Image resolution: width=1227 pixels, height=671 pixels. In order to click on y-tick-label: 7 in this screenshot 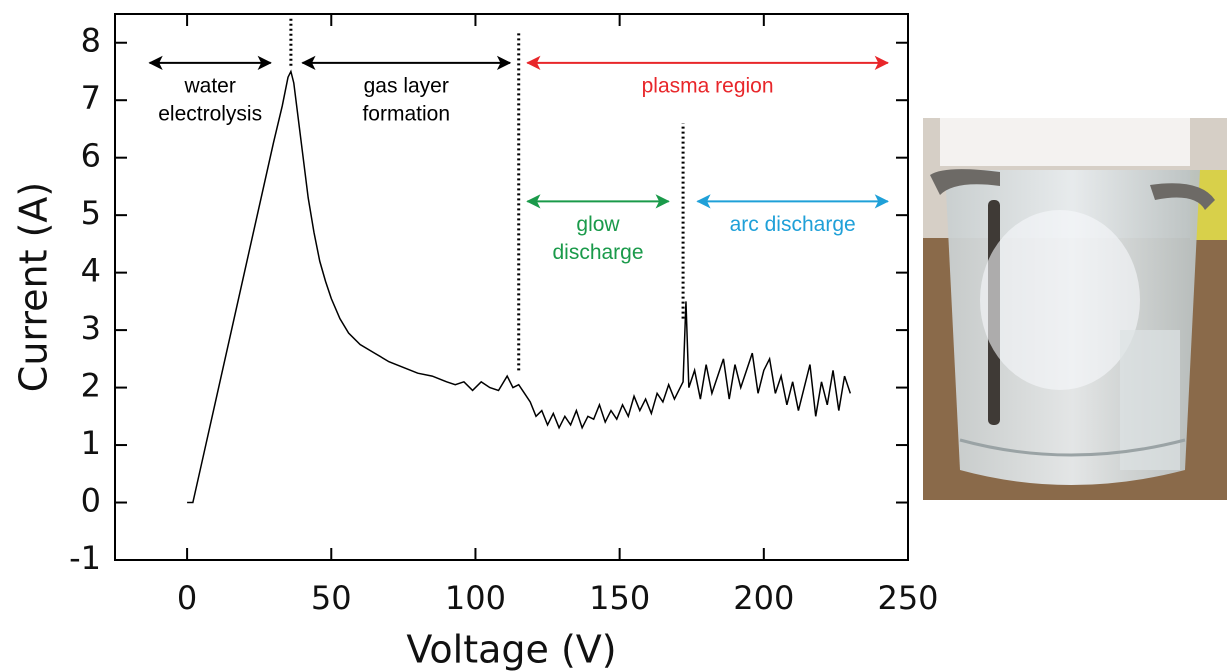, I will do `click(91, 98)`.